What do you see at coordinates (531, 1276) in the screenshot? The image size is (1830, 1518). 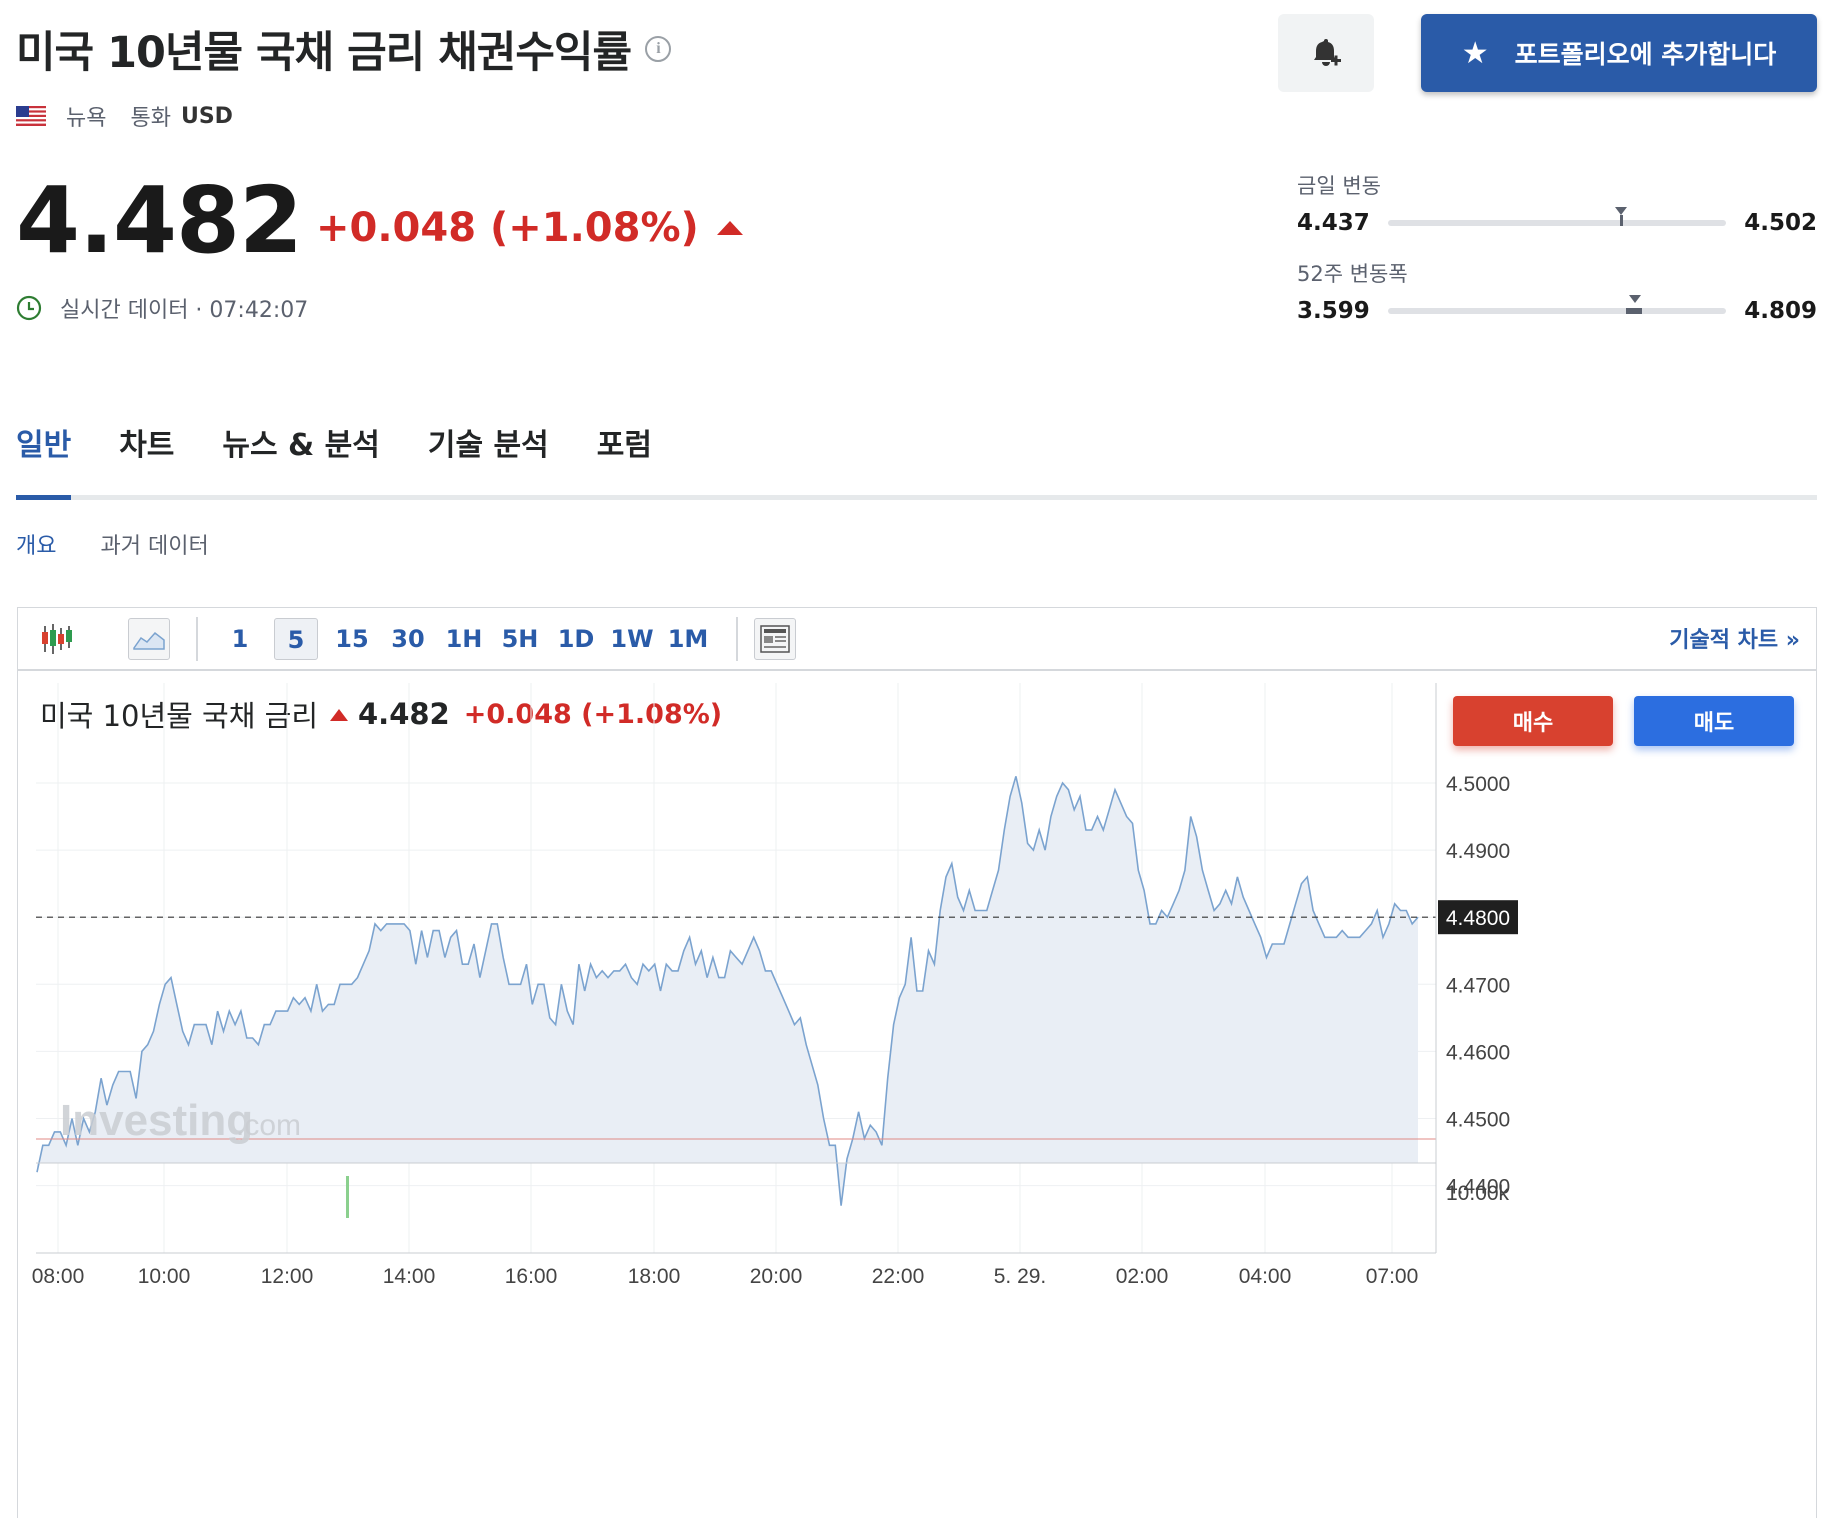 I see `x-tick-label: 16:00` at bounding box center [531, 1276].